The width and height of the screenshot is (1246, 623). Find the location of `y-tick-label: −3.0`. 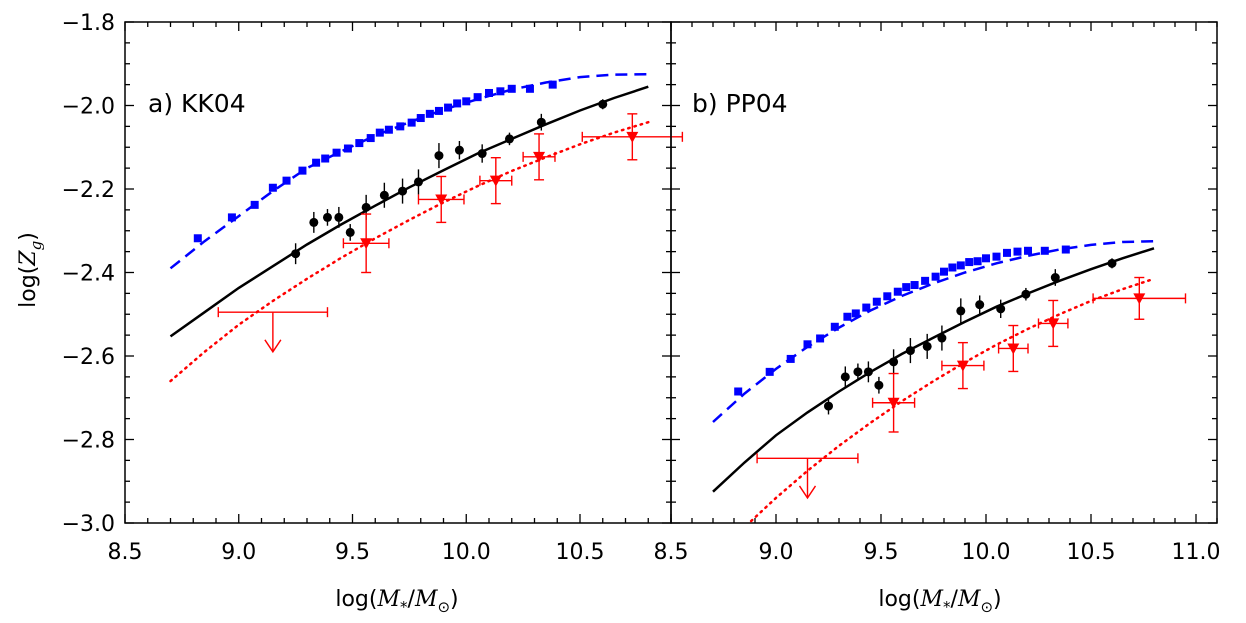

y-tick-label: −3.0 is located at coordinates (88, 524).